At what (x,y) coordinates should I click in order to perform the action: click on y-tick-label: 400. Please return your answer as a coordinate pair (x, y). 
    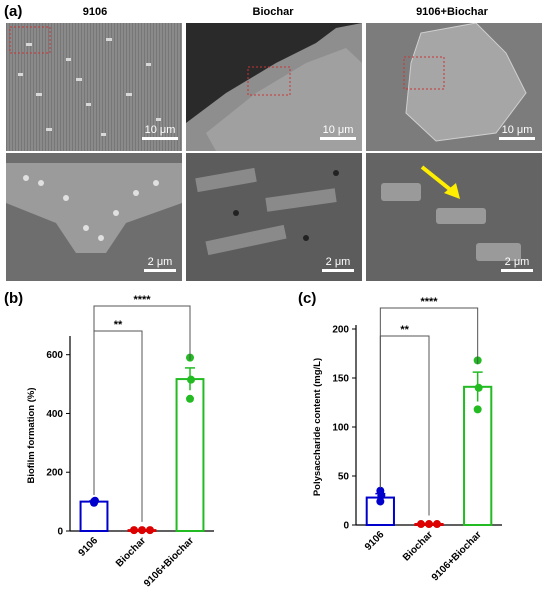
    Looking at the image, I should click on (54, 414).